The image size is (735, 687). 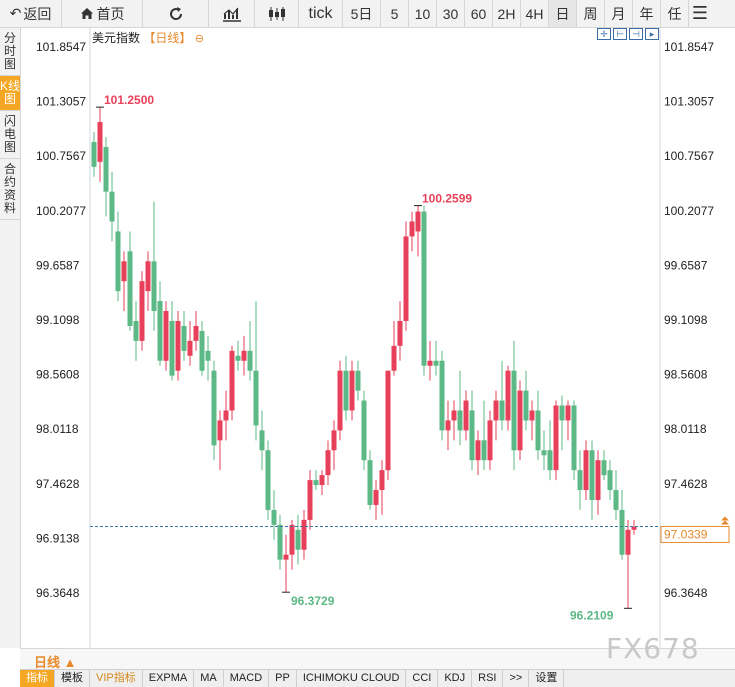 I want to click on current-price-arrow-icon, so click(x=725, y=520).